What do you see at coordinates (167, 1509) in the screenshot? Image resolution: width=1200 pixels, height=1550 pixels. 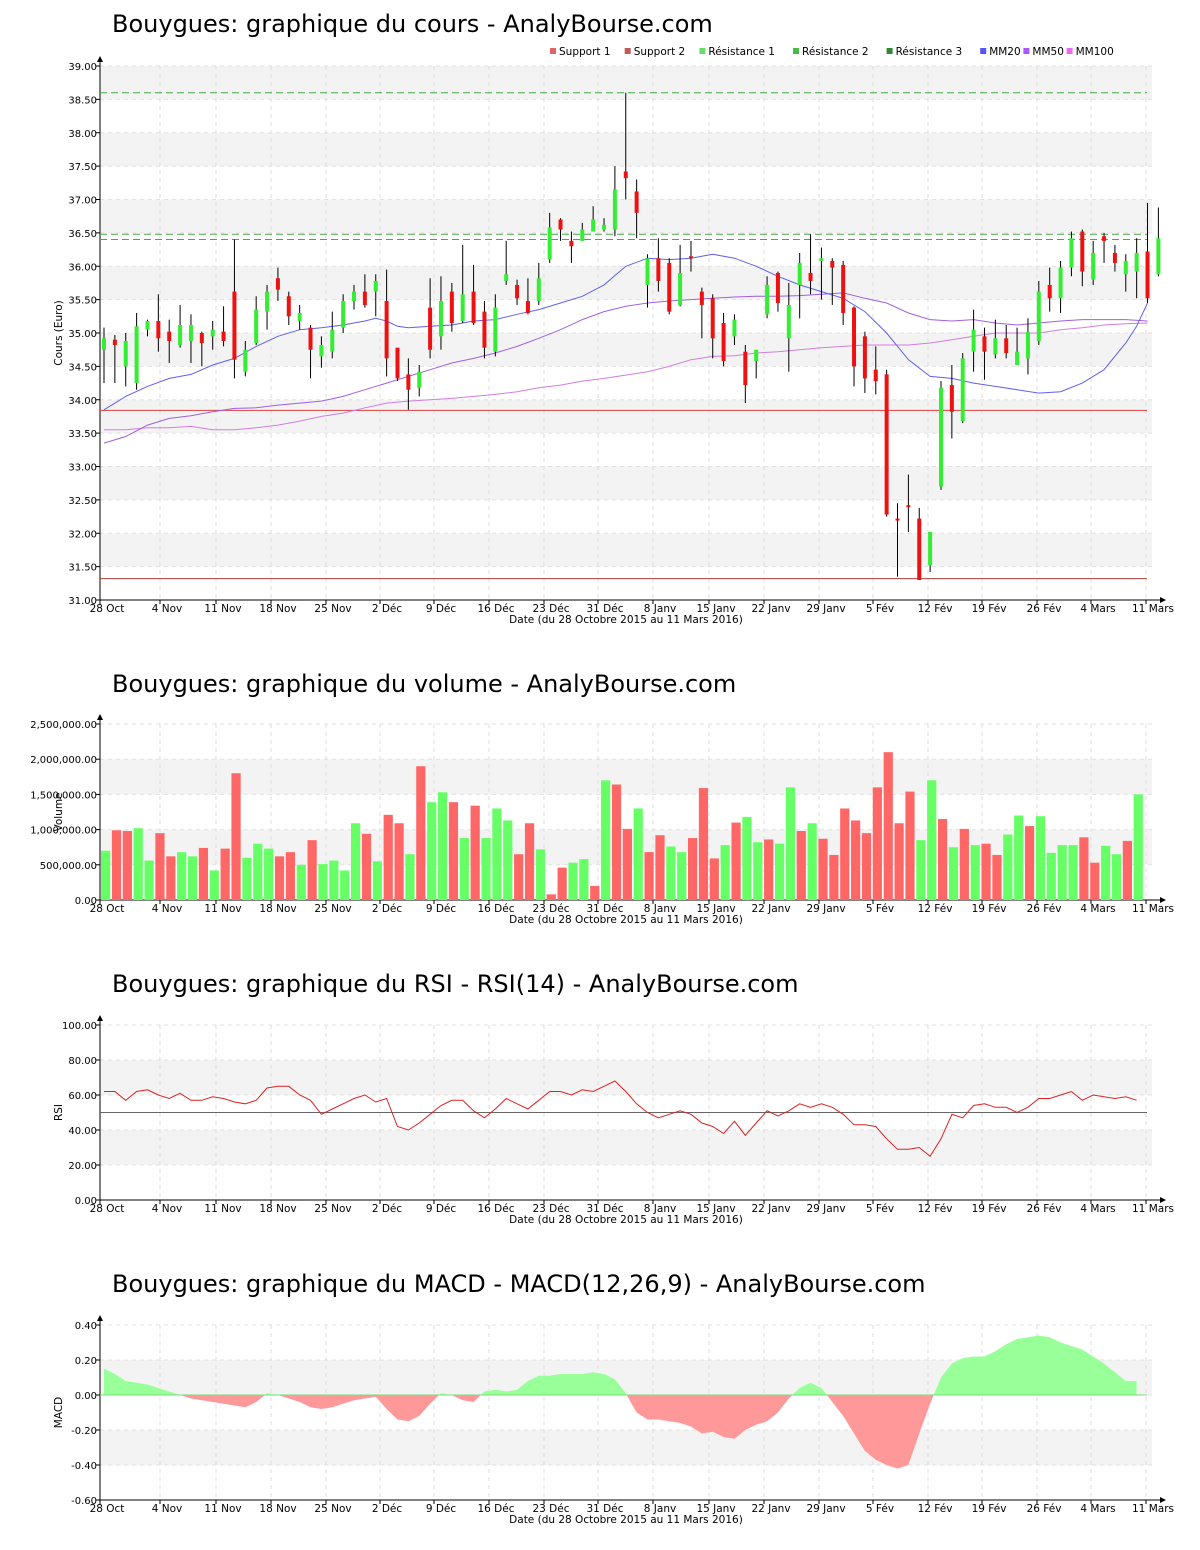 I see `macd-xtick-label: 4 Nov` at bounding box center [167, 1509].